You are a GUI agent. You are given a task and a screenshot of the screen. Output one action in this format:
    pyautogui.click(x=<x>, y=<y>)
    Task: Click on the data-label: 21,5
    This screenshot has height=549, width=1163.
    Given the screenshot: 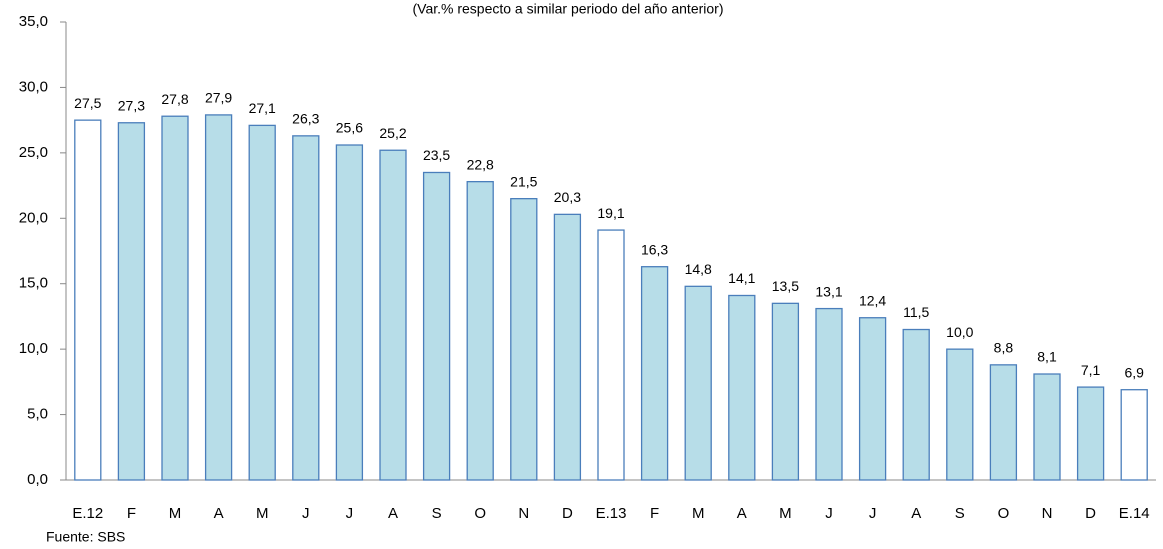 What is the action you would take?
    pyautogui.click(x=523, y=181)
    